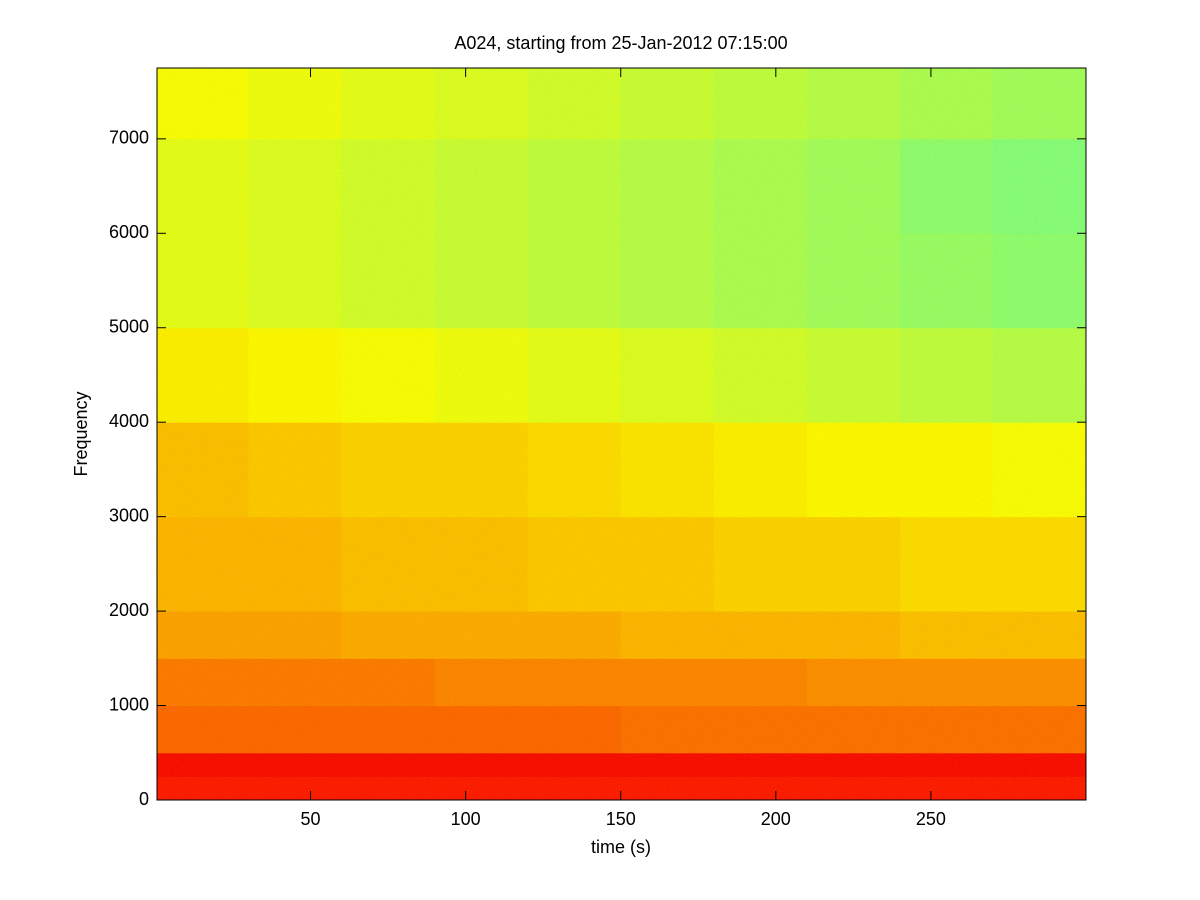 The width and height of the screenshot is (1200, 900). Describe the element at coordinates (311, 819) in the screenshot. I see `x-tick-label: 50` at that location.